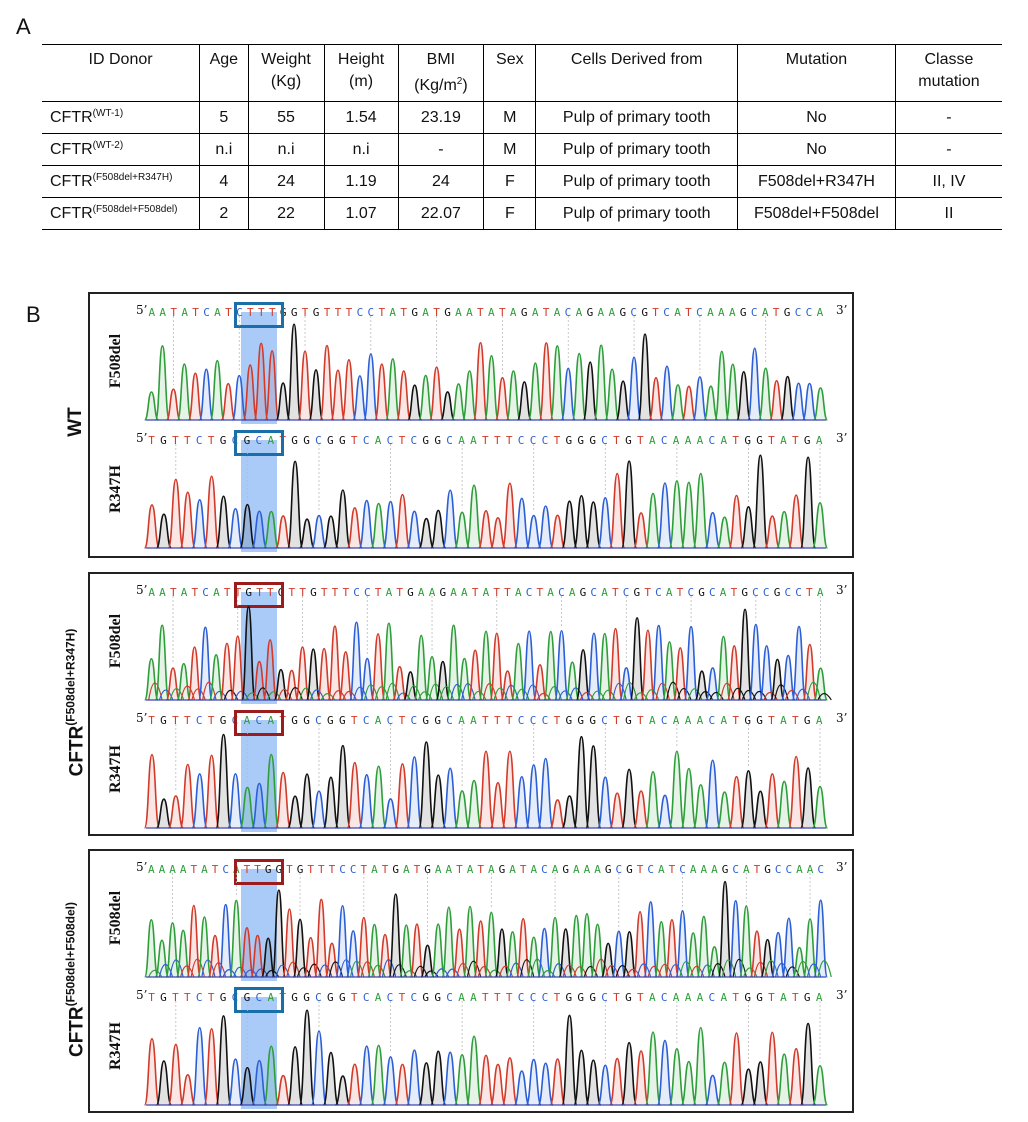  What do you see at coordinates (224, 149) in the screenshot?
I see `cell-age: n.i` at bounding box center [224, 149].